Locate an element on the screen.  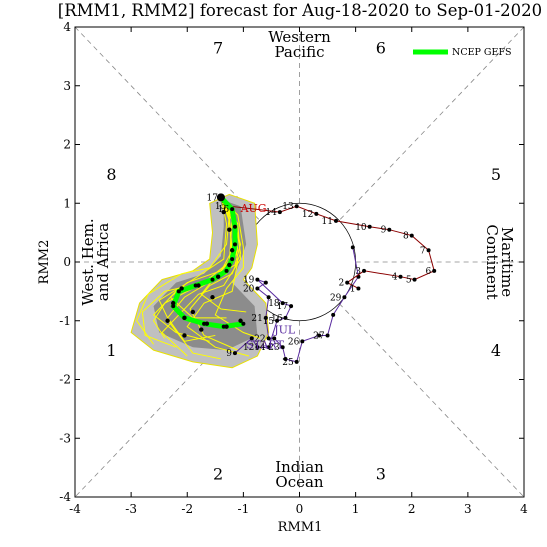
series-line is located at coordinates (207, 262).